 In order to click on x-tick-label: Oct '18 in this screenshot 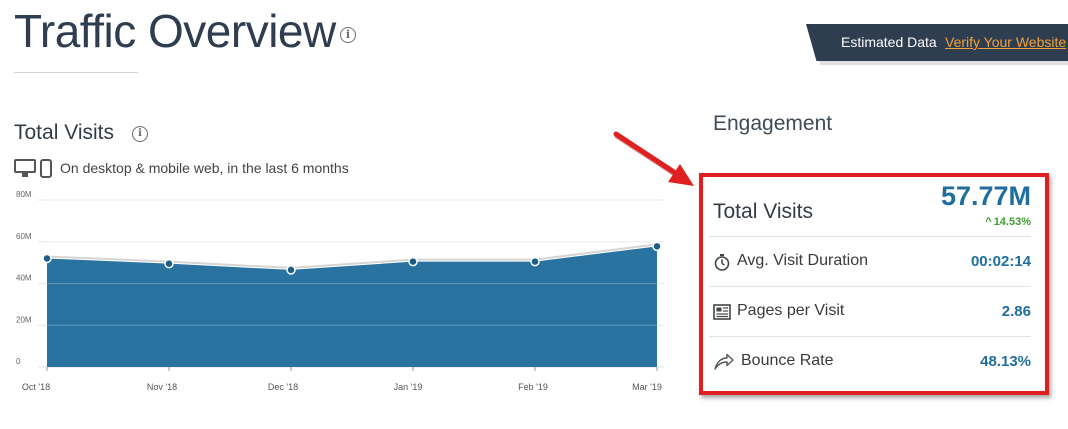, I will do `click(36, 387)`.